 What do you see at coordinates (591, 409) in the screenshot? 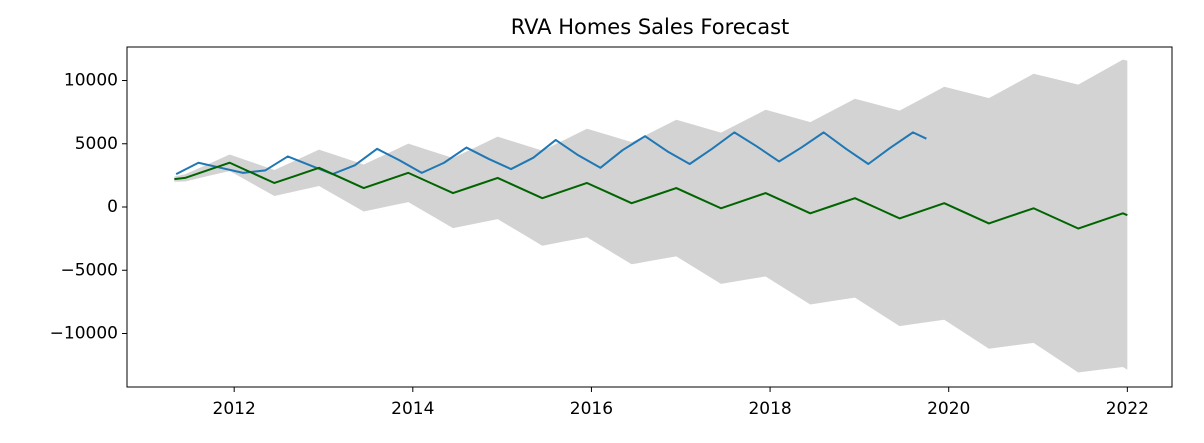
I see `x-tick-label: 2016` at bounding box center [591, 409].